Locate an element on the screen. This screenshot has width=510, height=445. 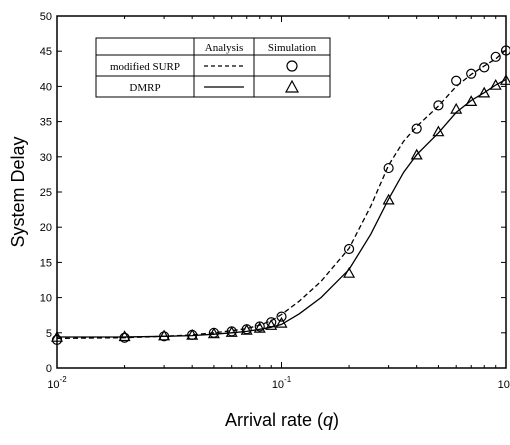
y-tick-label: 15 is located at coordinates (46, 263).